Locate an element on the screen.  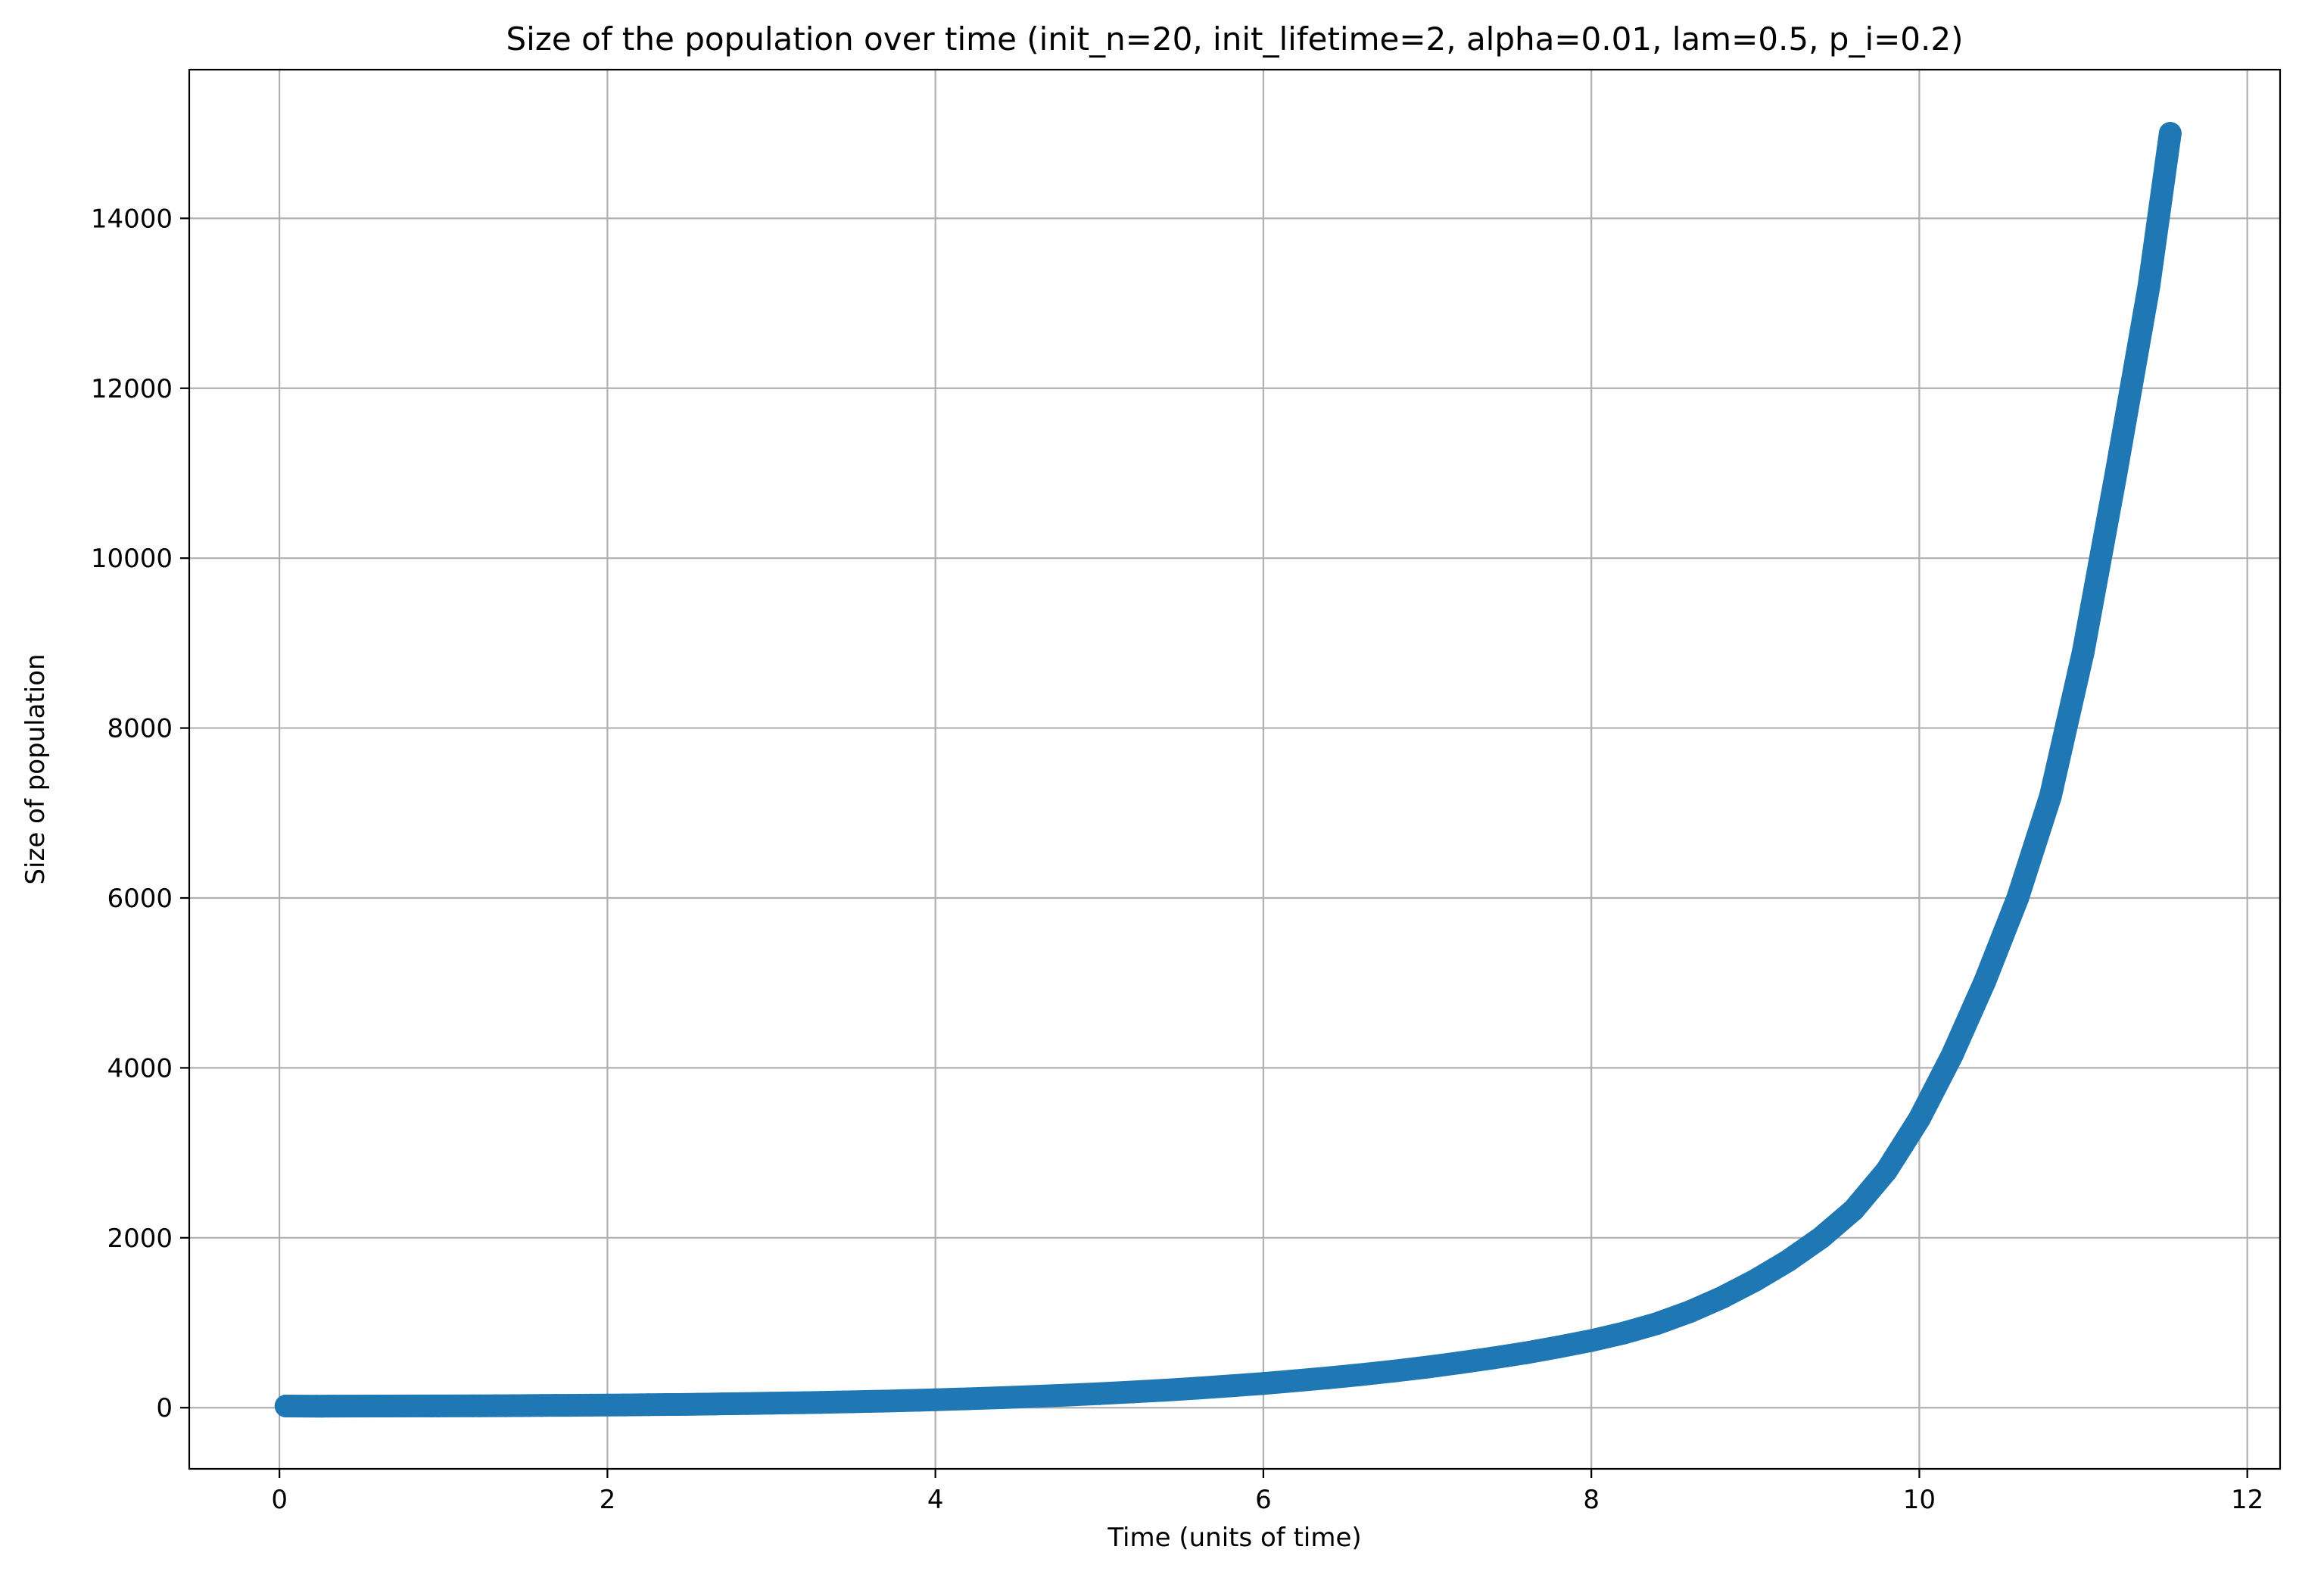
y-tick-label: 14000 is located at coordinates (132, 219).